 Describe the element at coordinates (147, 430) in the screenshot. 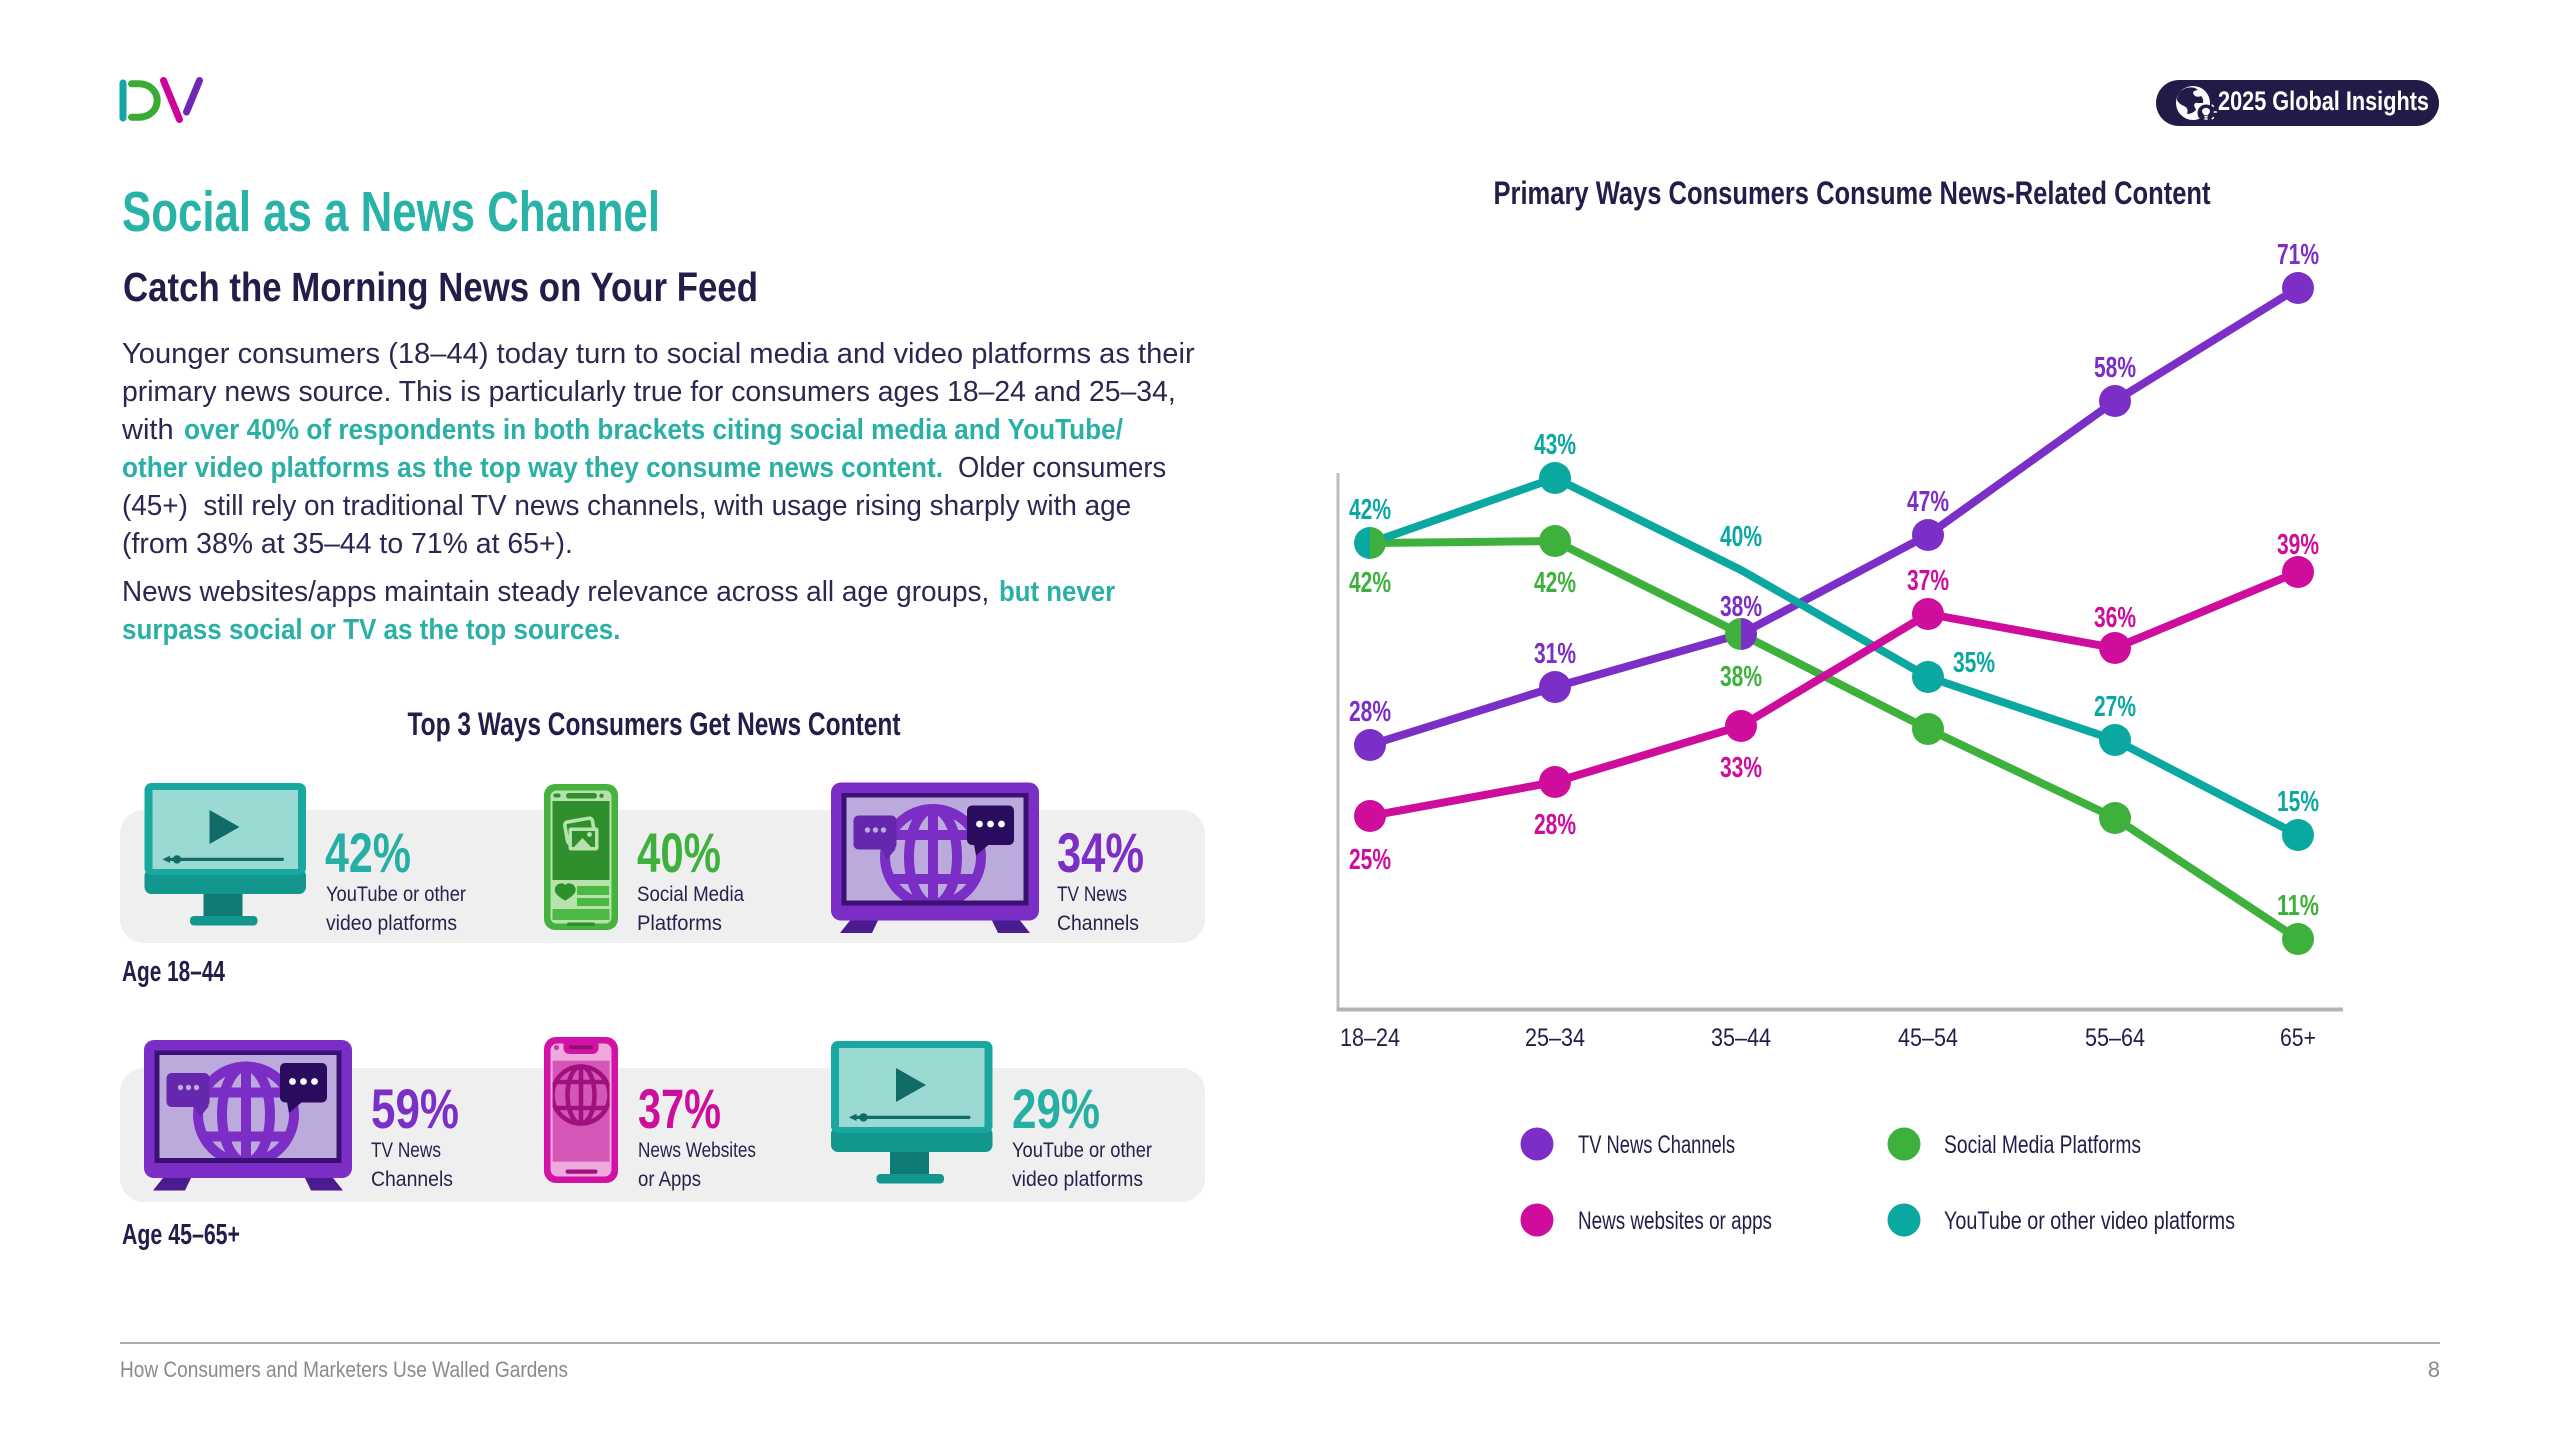

I see `svg-text: with` at that location.